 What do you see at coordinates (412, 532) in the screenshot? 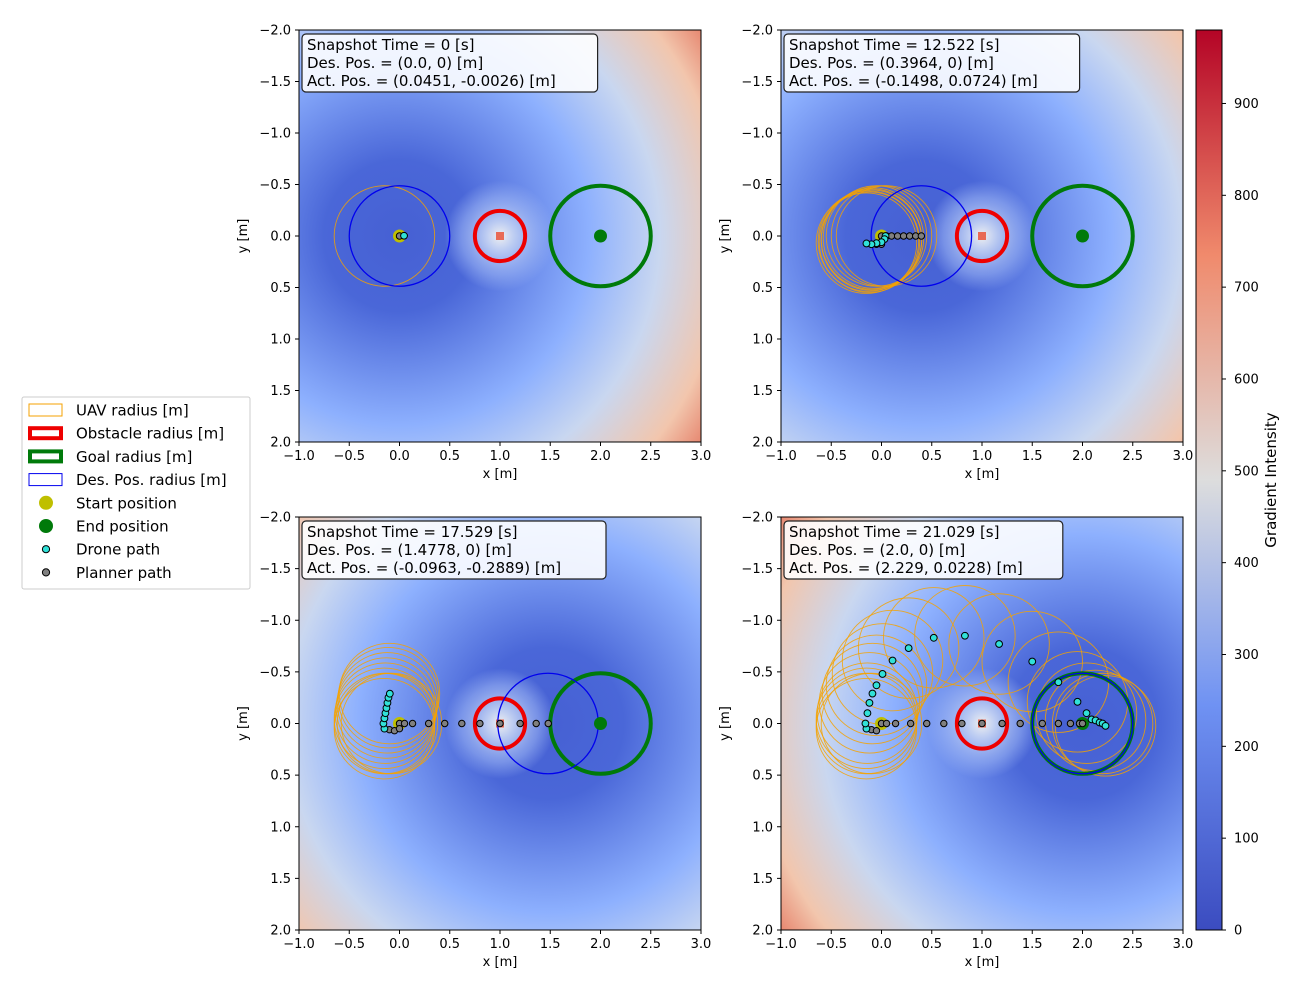
I see `info-line-1: Snapshot Time = 17.529 [s]` at bounding box center [412, 532].